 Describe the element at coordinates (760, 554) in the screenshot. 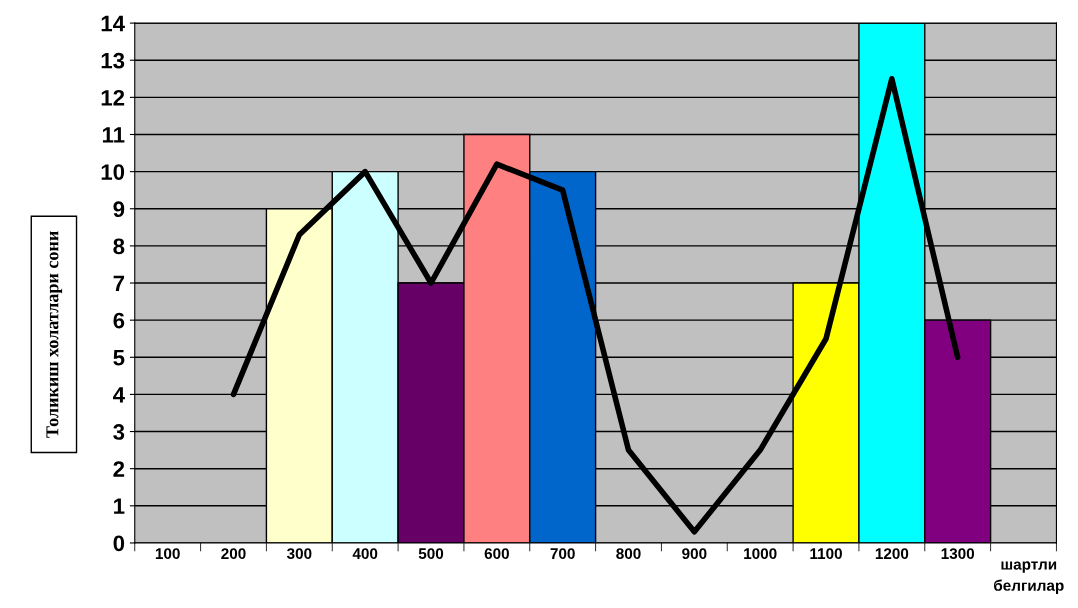

I see `x-tick-label: 1000` at that location.